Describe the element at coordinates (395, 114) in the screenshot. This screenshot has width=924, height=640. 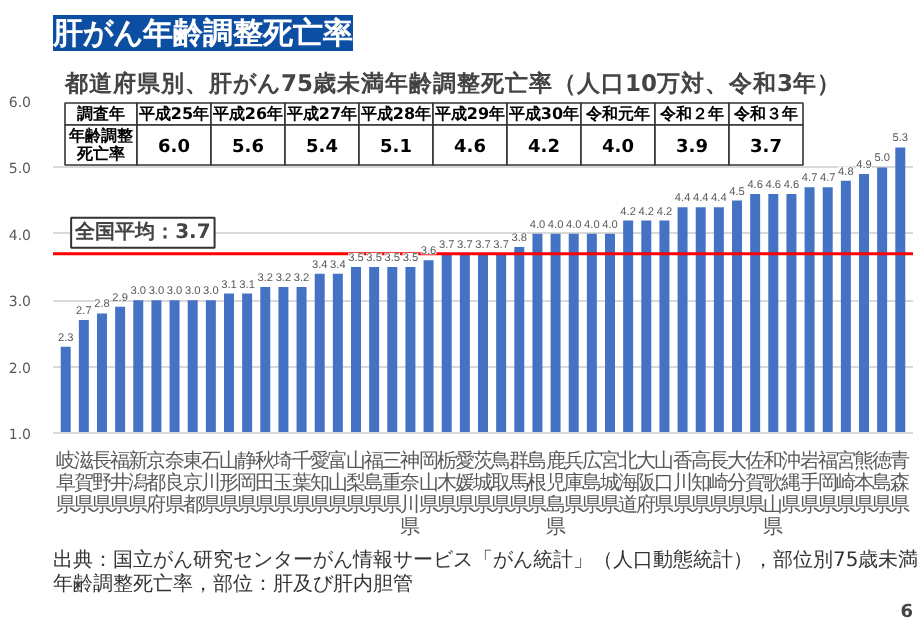
I see `category-label: 平成28年` at that location.